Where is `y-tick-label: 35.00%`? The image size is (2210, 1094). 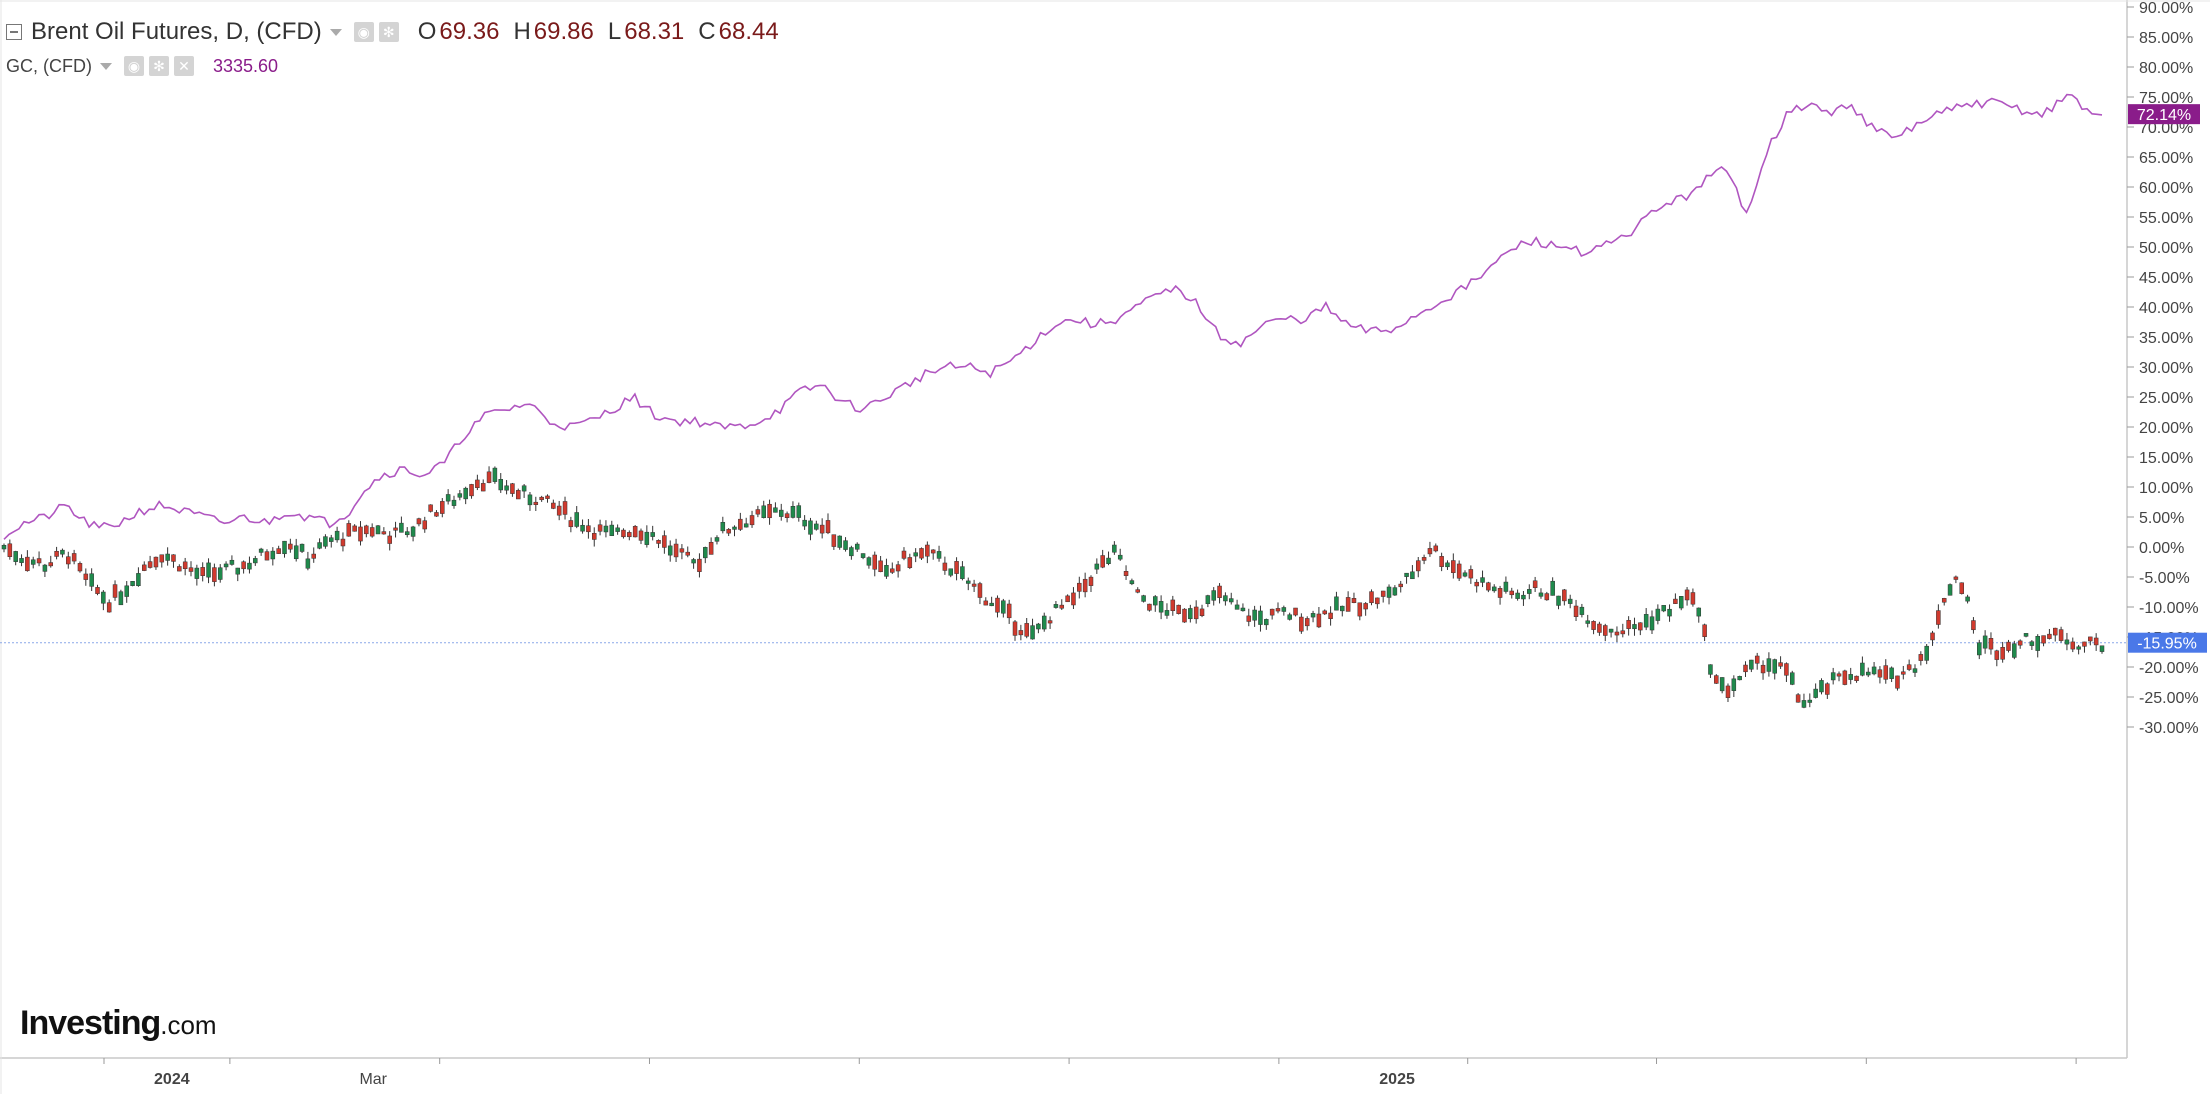 y-tick-label: 35.00% is located at coordinates (2166, 338).